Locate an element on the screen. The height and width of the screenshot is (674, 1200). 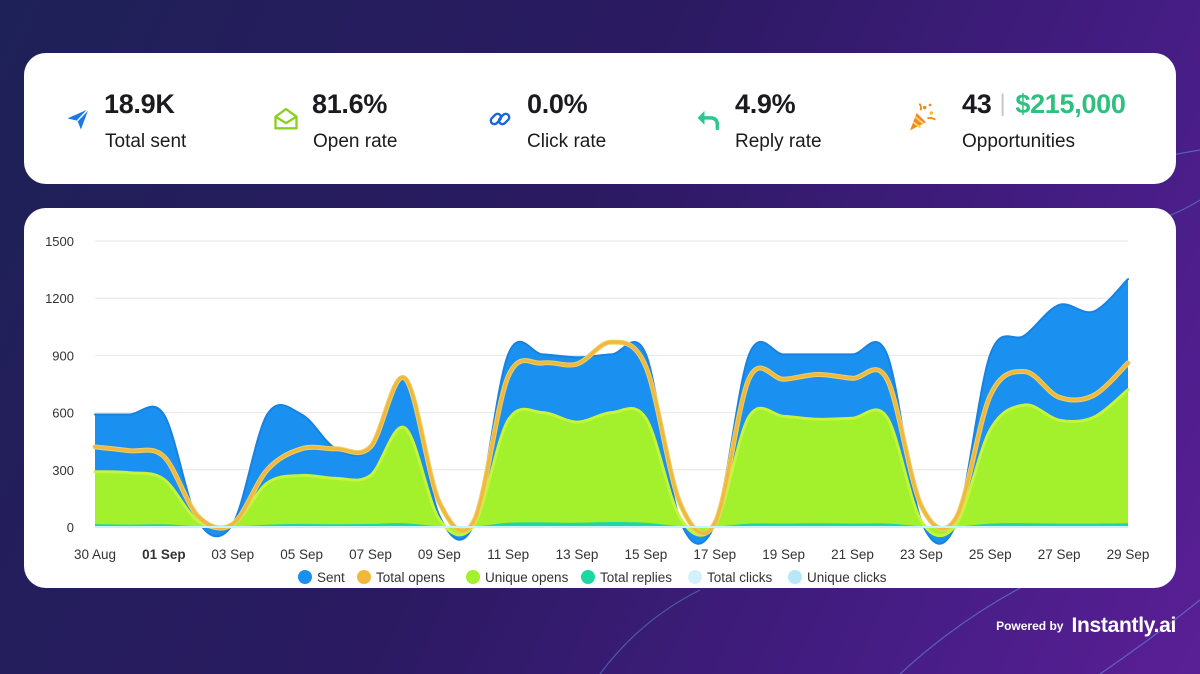
stat-label: Total sent is located at coordinates (146, 141).